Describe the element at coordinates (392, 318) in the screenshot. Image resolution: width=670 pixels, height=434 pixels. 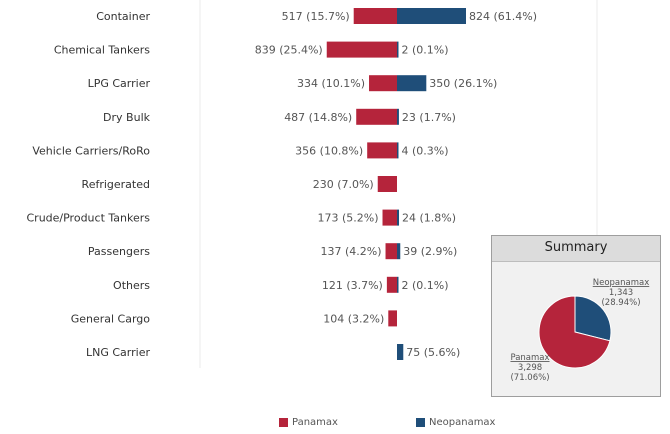
I see `bar-panamax-general-cargo` at that location.